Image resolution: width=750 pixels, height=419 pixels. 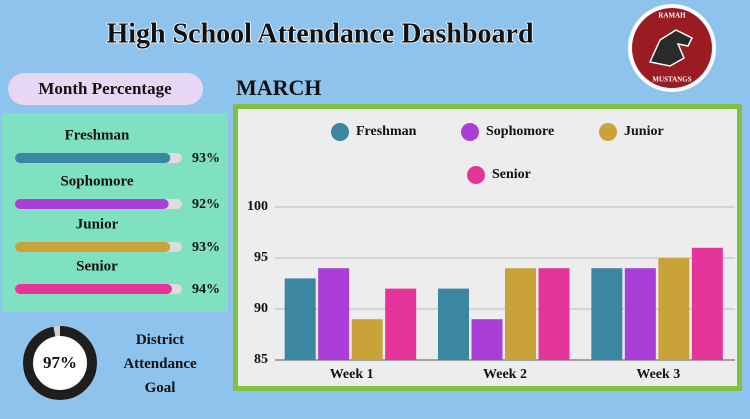 What do you see at coordinates (279, 87) in the screenshot?
I see `chart-title: MARCH` at bounding box center [279, 87].